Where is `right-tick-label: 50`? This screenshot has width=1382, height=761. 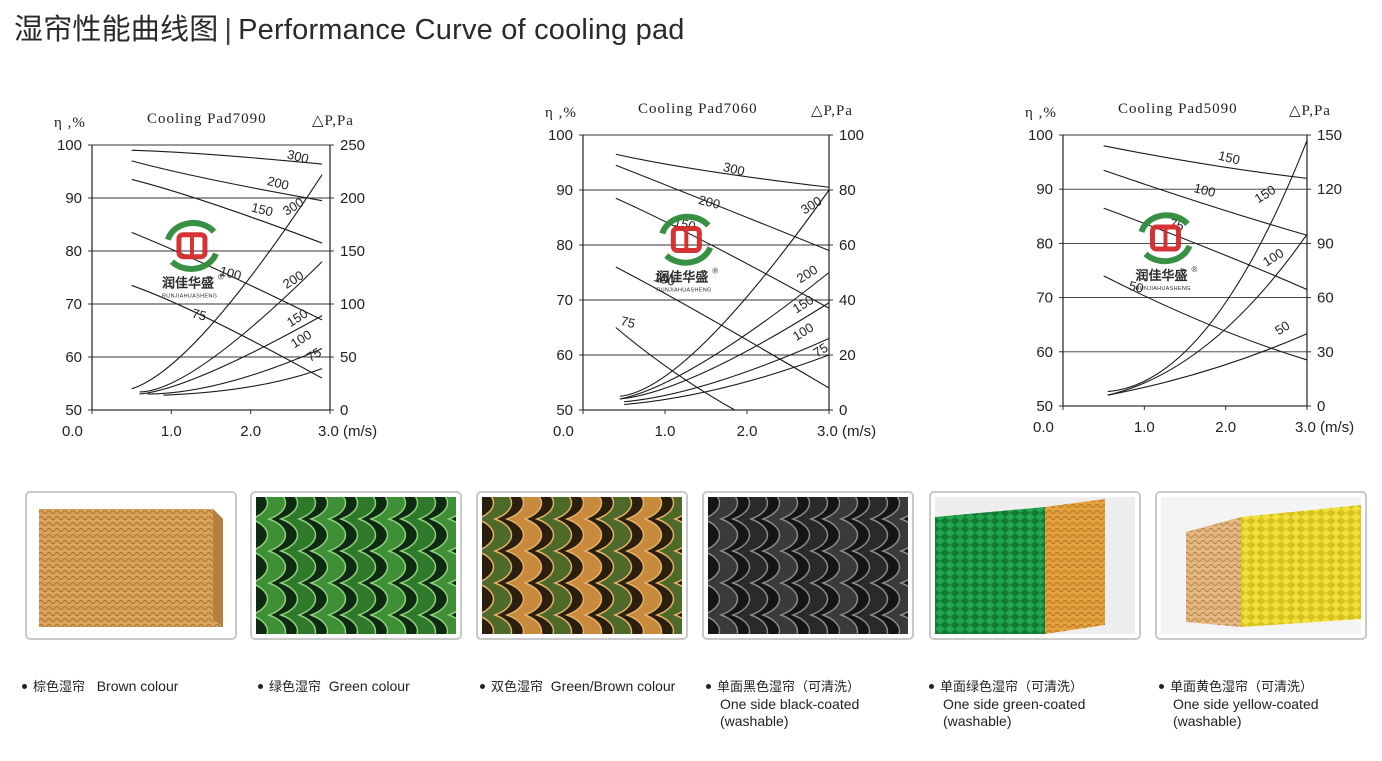 right-tick-label: 50 is located at coordinates (348, 357).